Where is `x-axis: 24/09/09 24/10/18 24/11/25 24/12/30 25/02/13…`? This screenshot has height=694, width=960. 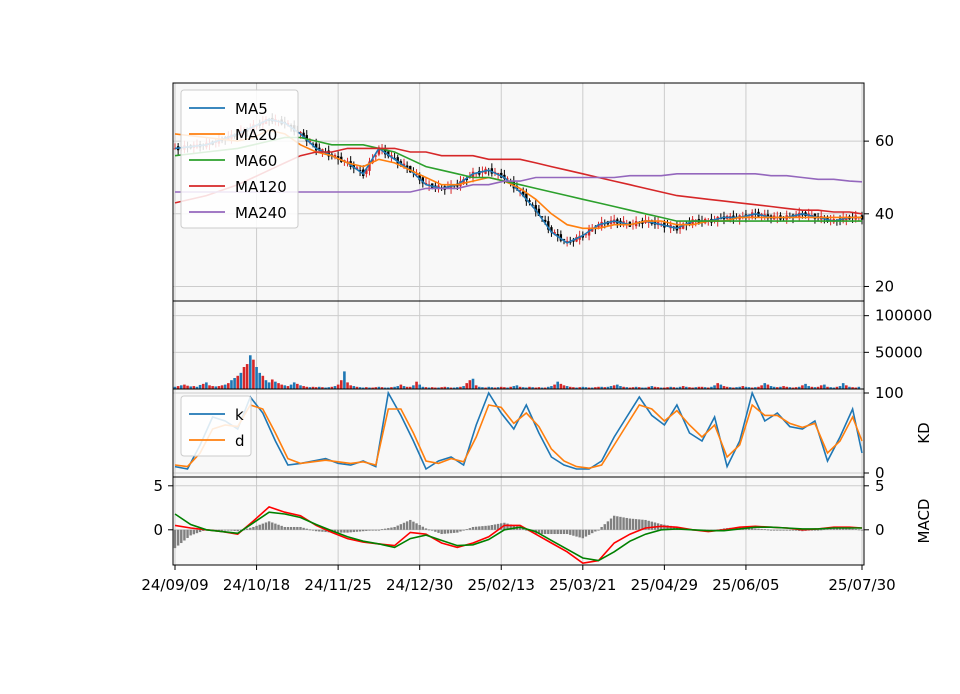 x-axis: 24/09/09 24/10/18 24/11/25 24/12/30 25/02/13… is located at coordinates (518, 579).